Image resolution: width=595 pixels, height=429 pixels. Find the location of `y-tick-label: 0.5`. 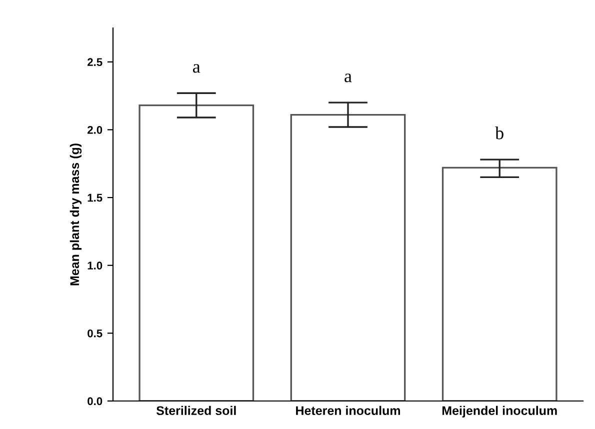

y-tick-label: 0.5 is located at coordinates (95, 333).